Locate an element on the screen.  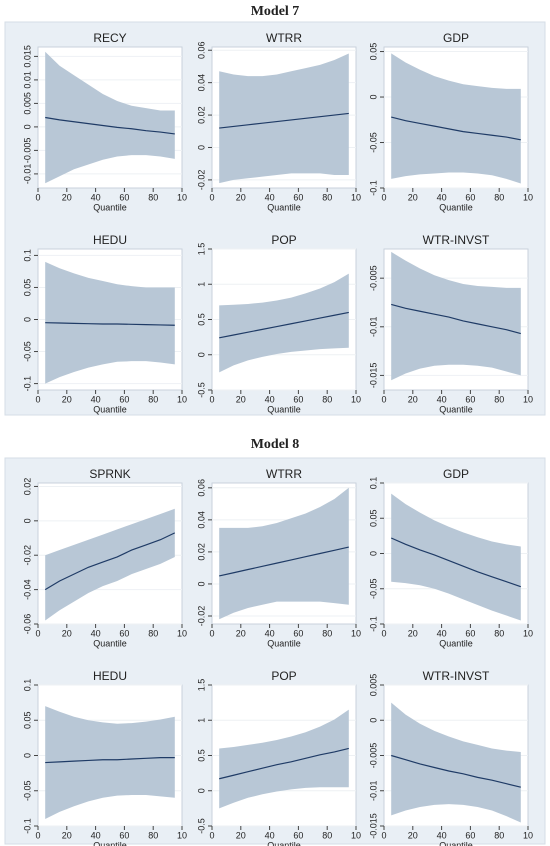
y-tick-label: -0.06 is located at coordinates (27, 624).